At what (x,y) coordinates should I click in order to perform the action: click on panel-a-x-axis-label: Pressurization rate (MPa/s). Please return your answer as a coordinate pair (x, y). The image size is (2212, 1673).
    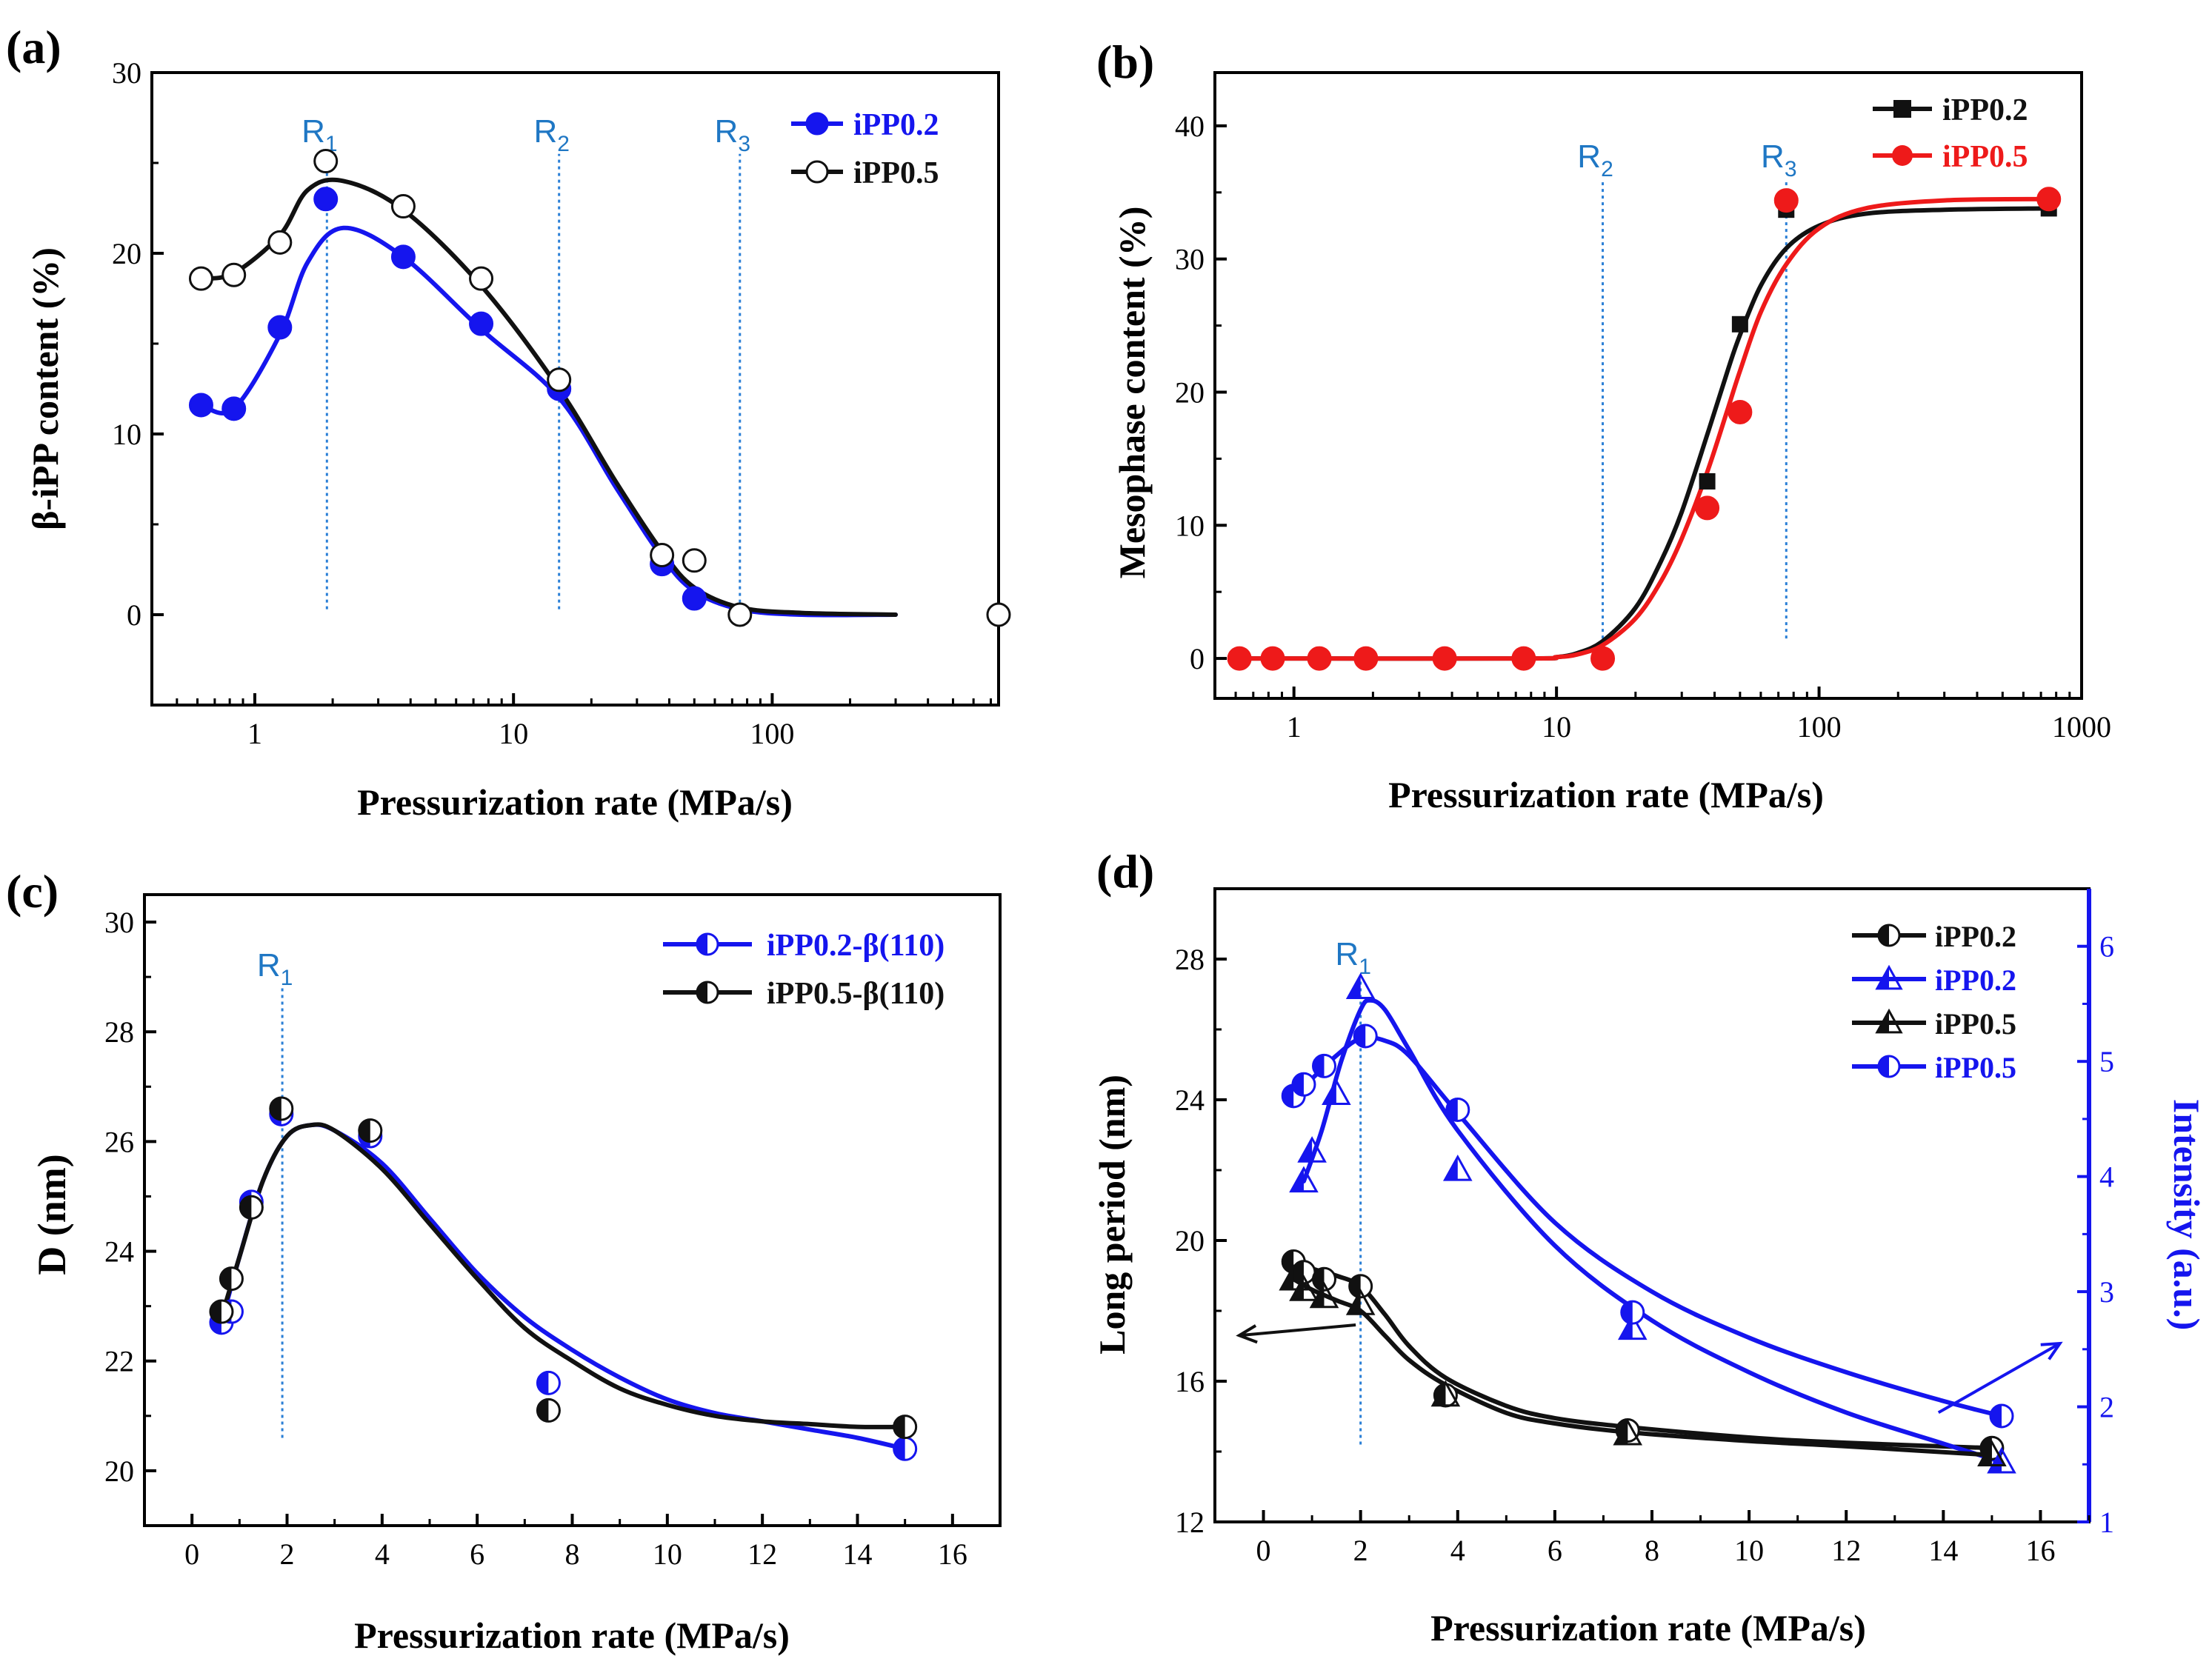
    Looking at the image, I should click on (575, 802).